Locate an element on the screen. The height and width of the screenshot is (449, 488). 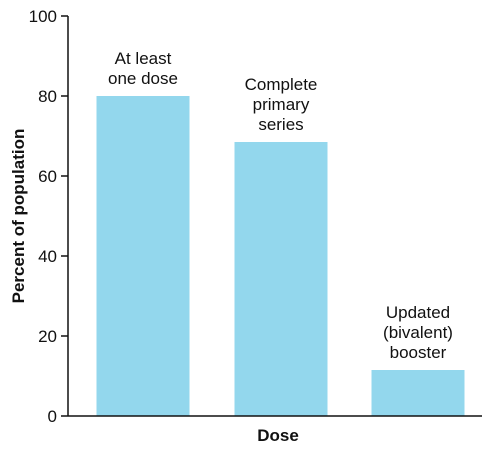
x-axis-title: Dose is located at coordinates (278, 435).